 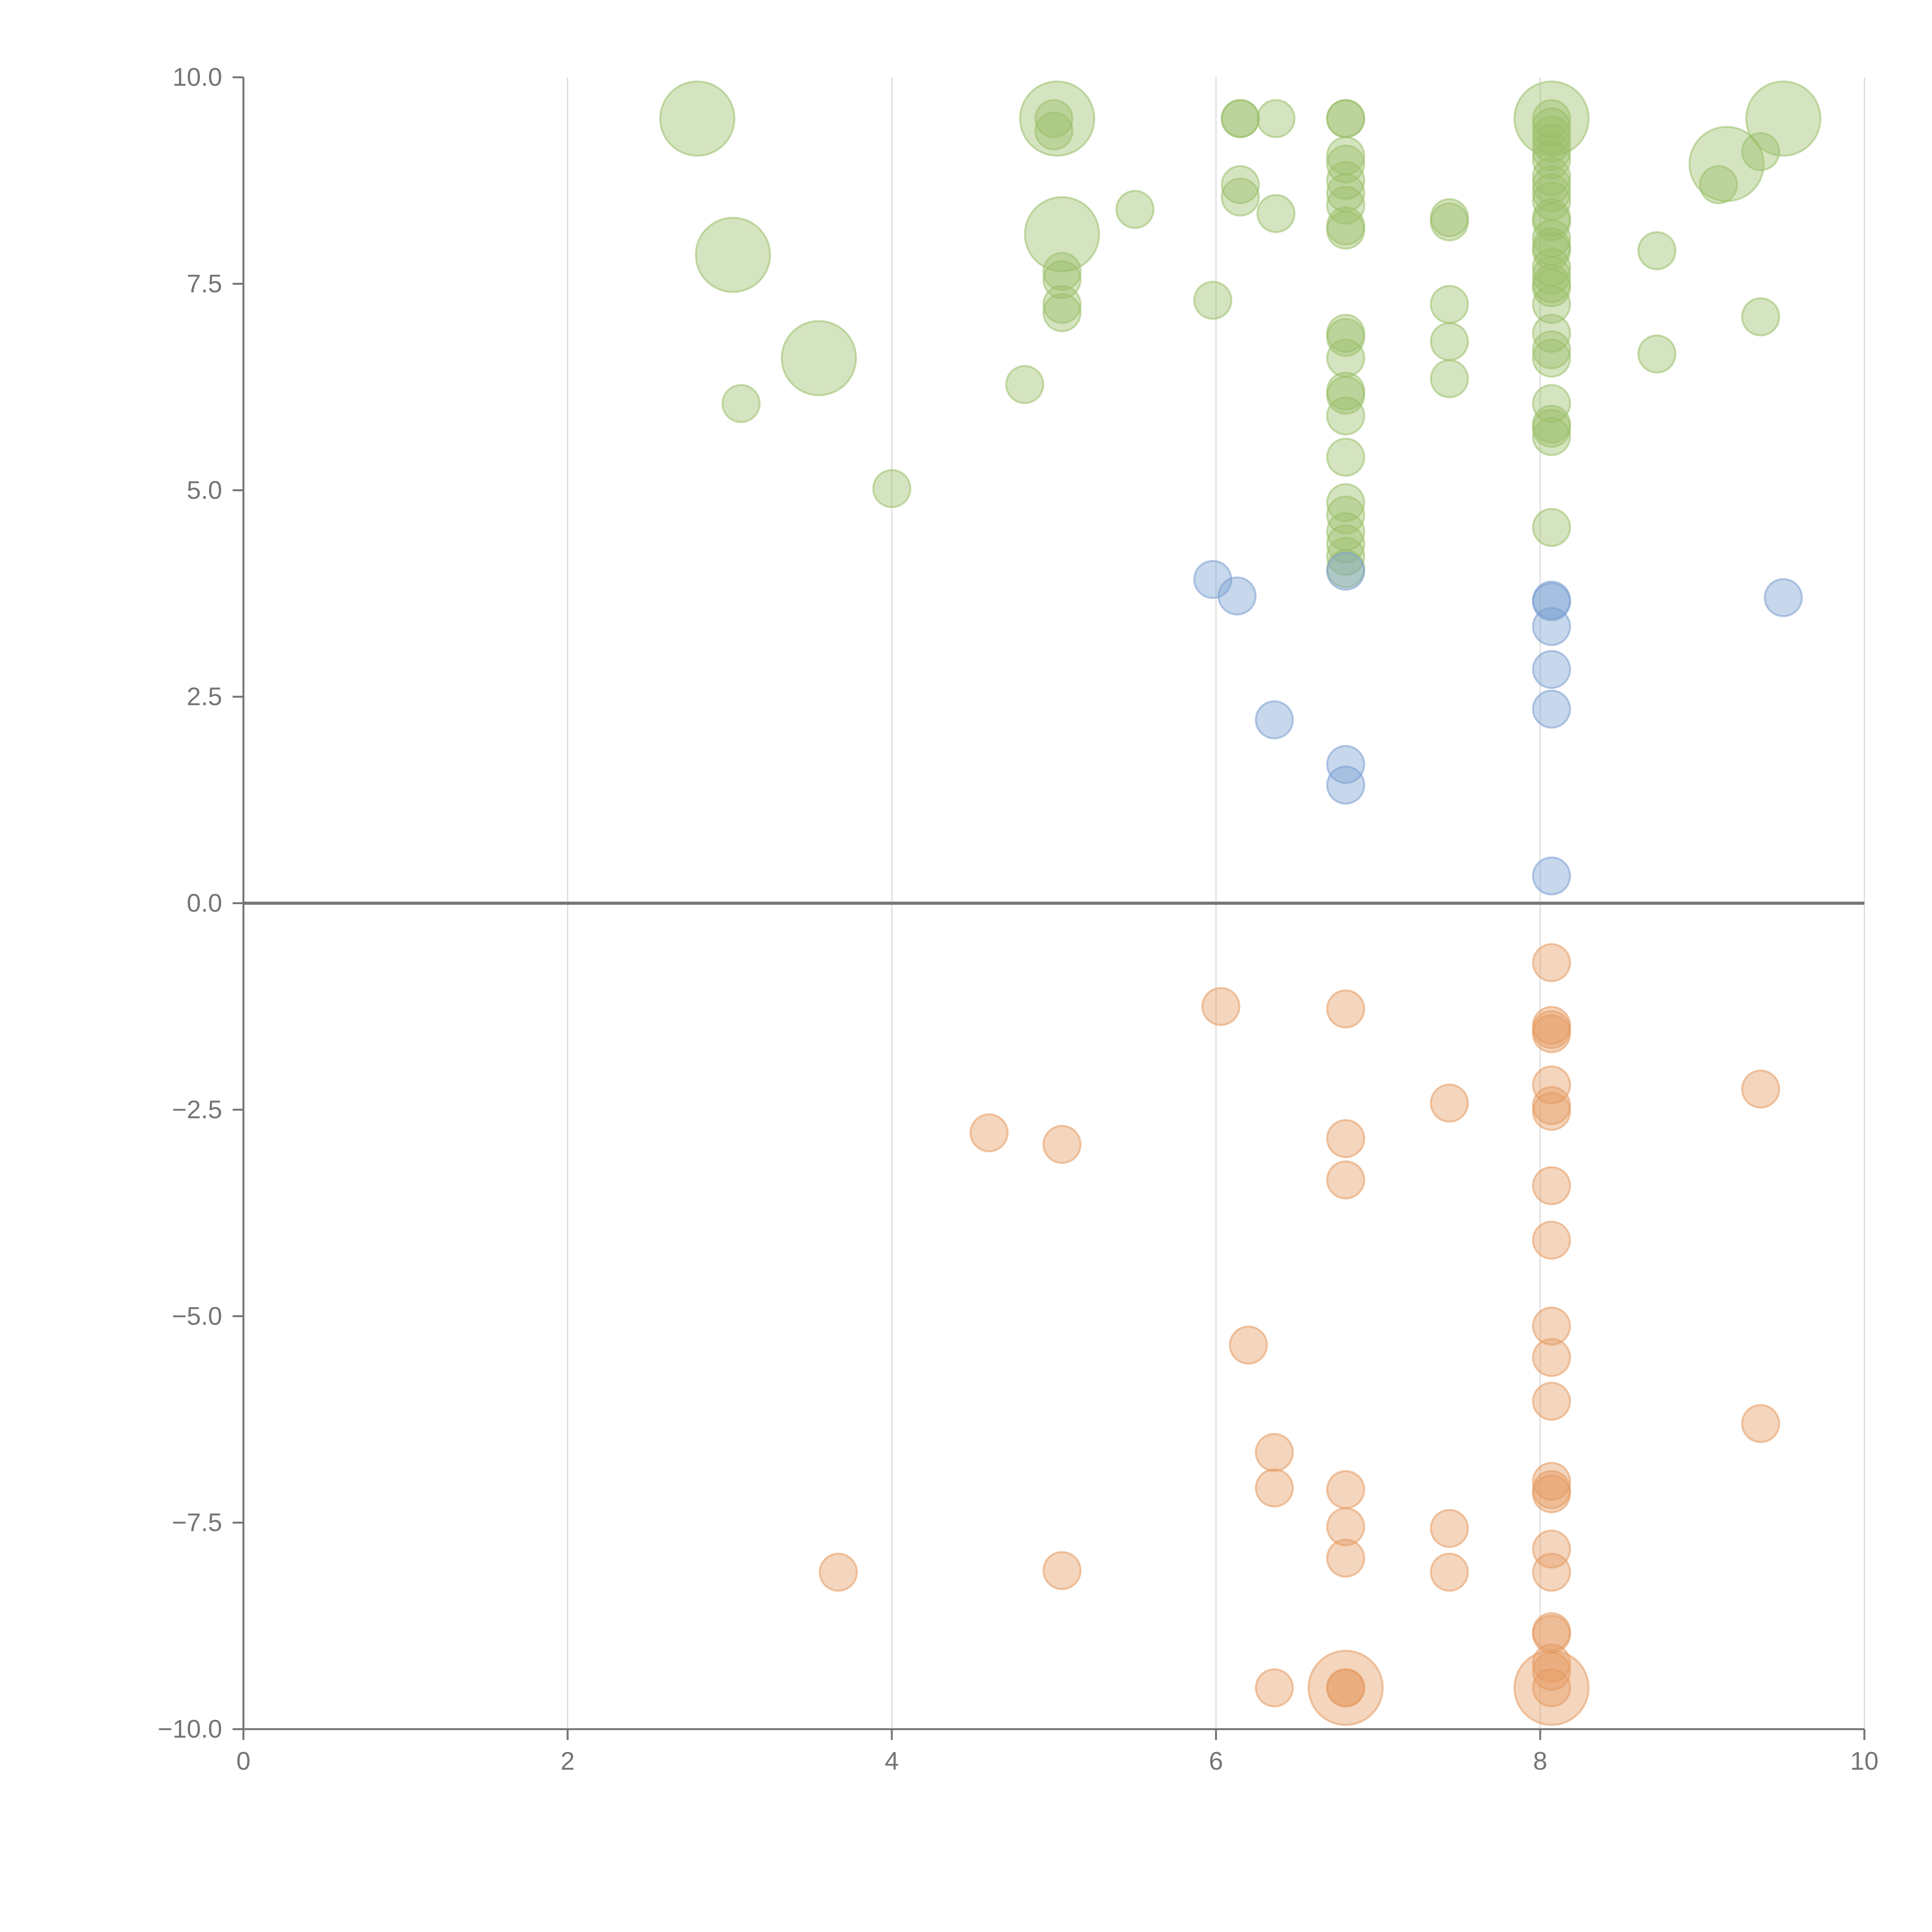 I want to click on y-tick-label: −2.5, so click(x=197, y=1109).